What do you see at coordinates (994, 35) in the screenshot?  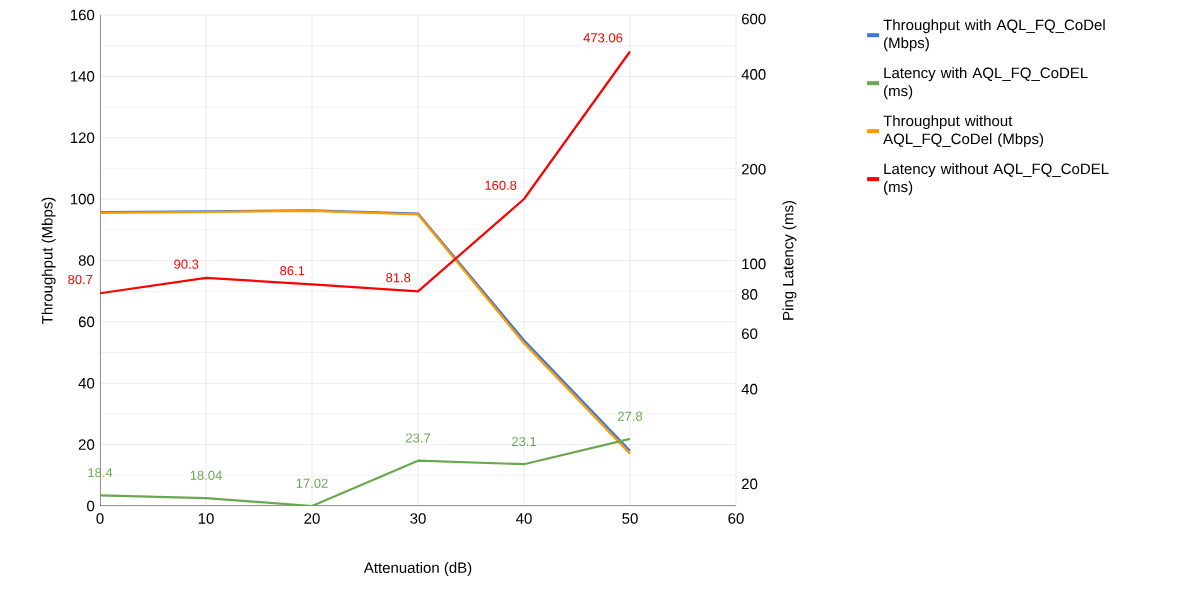 I see `legend-label: Throughput with AQL_FQ_CoDel (Mbps)` at bounding box center [994, 35].